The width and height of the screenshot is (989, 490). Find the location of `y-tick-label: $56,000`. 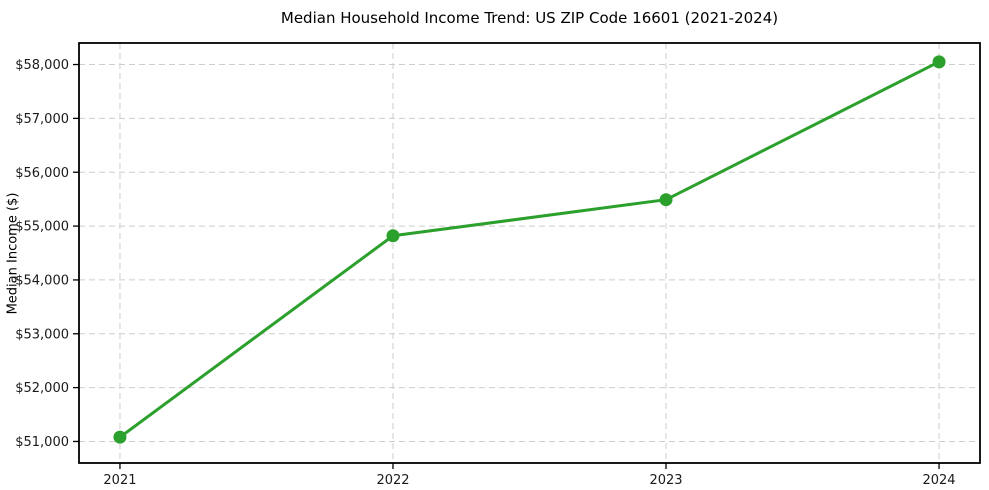

y-tick-label: $56,000 is located at coordinates (42, 173).